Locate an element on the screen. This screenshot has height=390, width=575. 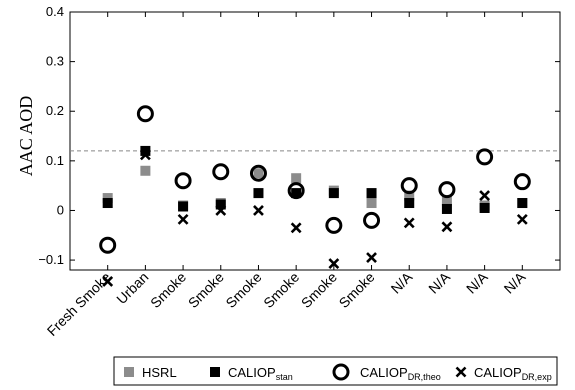
x-tick-label: Urban is located at coordinates (132, 288).